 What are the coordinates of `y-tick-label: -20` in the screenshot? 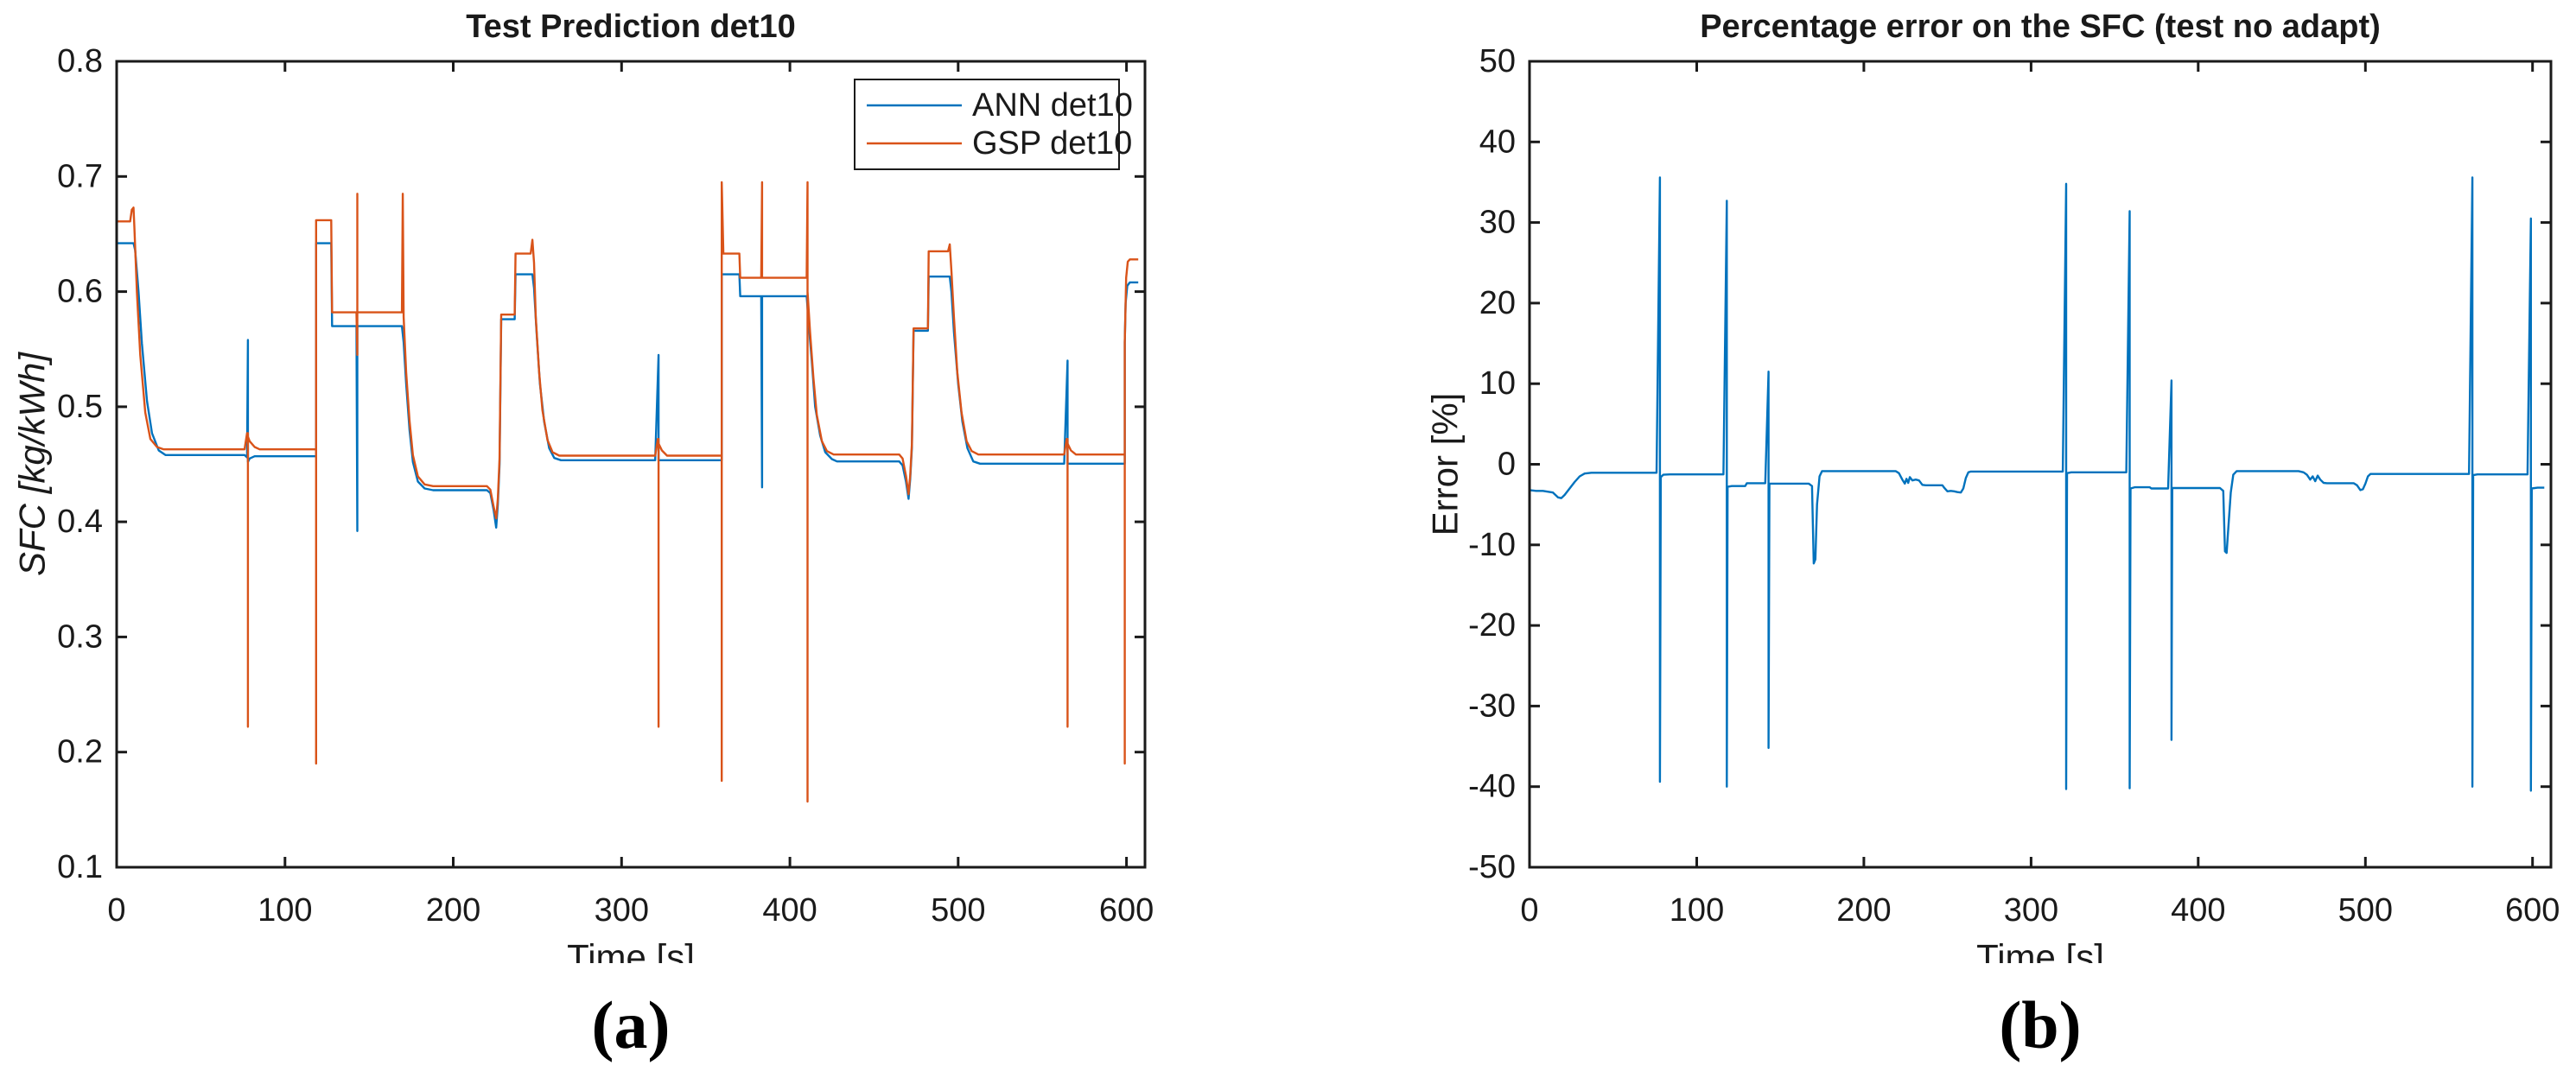 It's located at (1492, 625).